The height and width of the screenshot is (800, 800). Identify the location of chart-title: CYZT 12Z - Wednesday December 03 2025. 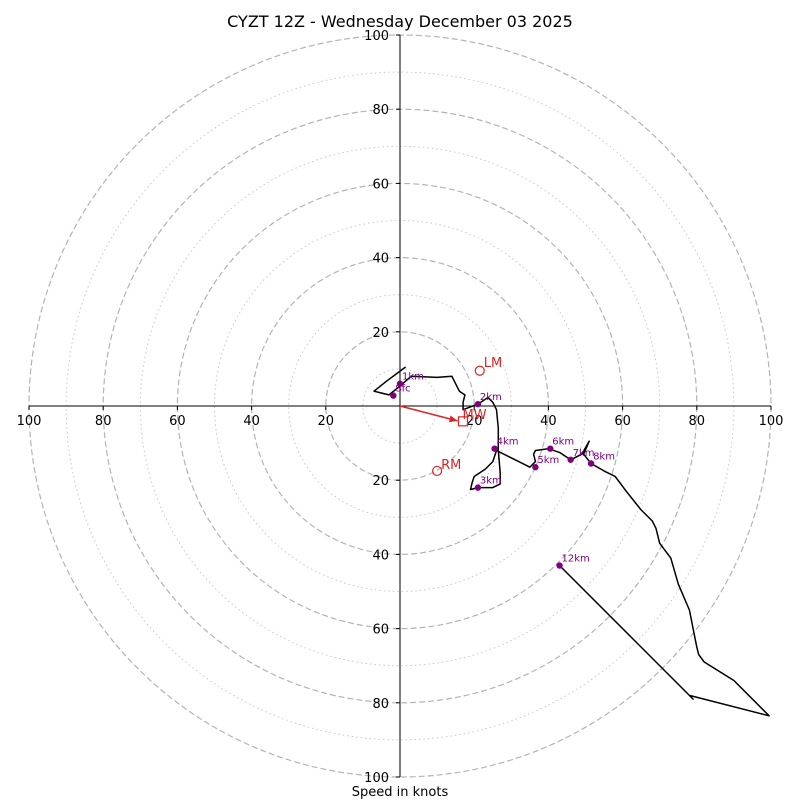
(400, 21).